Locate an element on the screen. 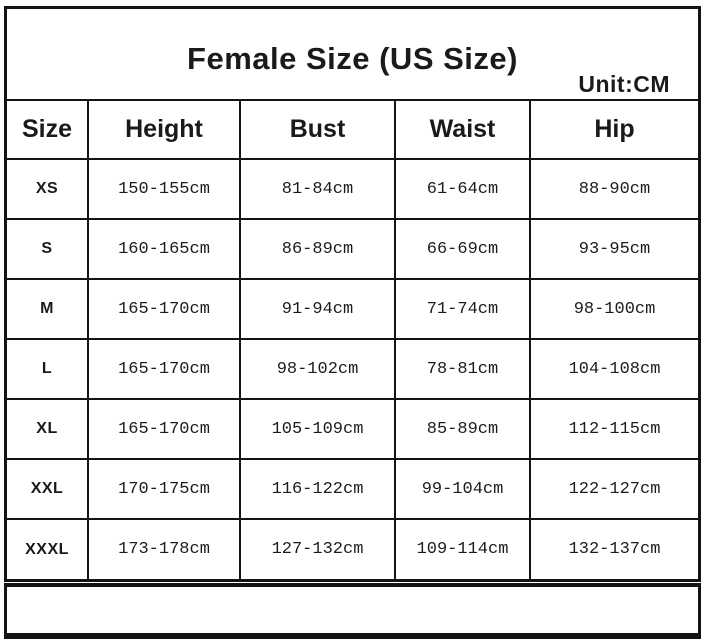  bust-cell: 127-132cm is located at coordinates (317, 548).